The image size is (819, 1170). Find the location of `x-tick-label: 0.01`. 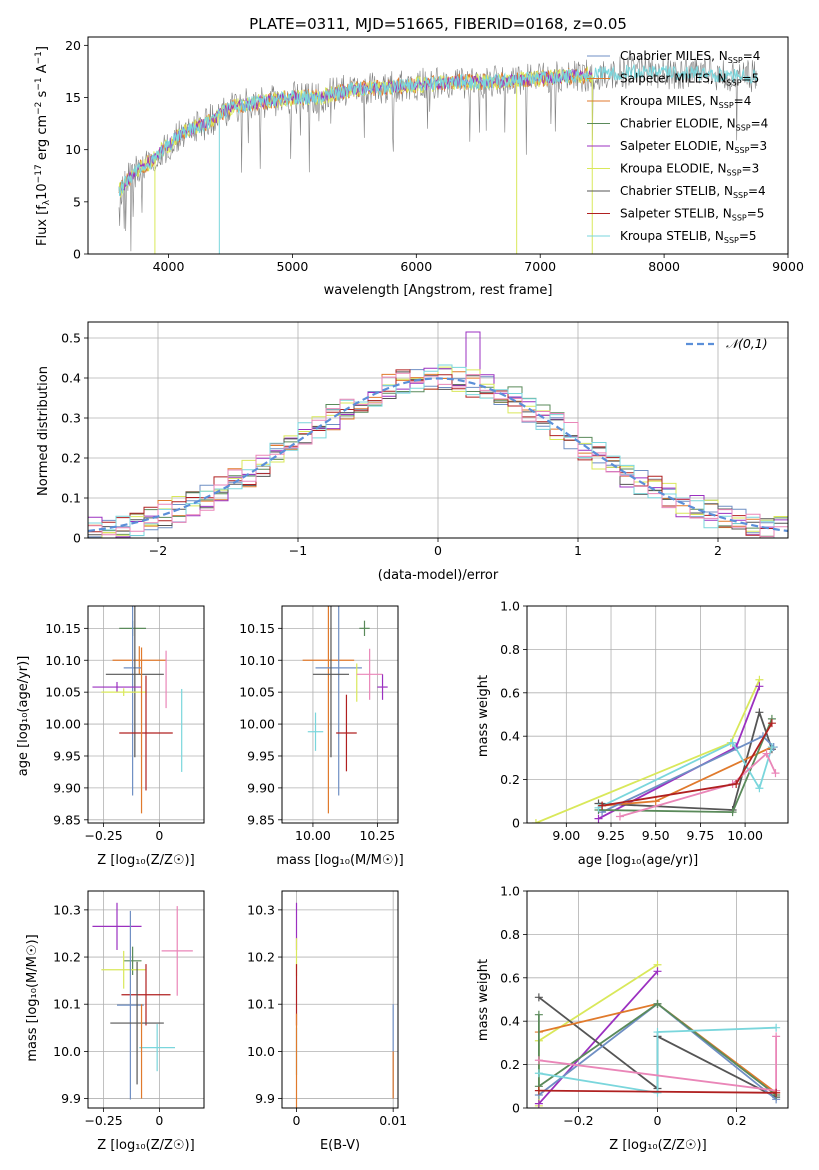

x-tick-label: 0.01 is located at coordinates (393, 1120).